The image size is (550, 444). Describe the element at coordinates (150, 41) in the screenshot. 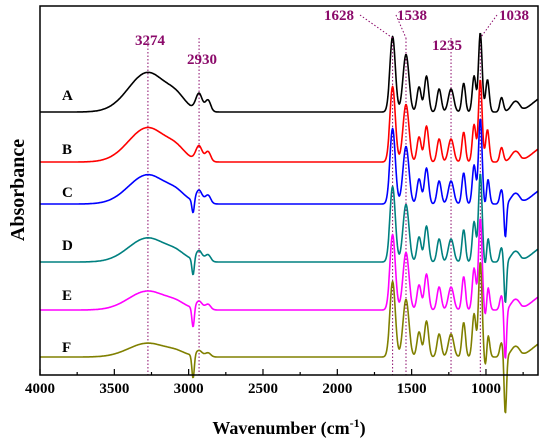

I see `peak-label-3274: 3274` at that location.